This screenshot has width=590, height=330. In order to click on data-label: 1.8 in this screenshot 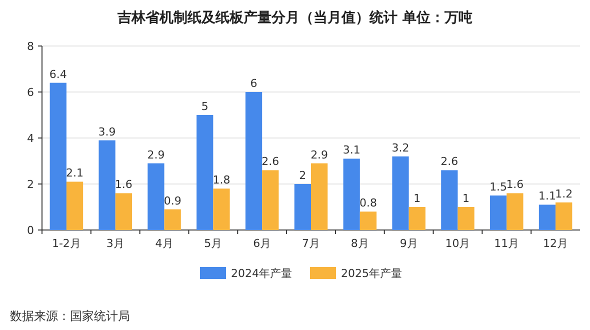, I will do `click(221, 180)`.